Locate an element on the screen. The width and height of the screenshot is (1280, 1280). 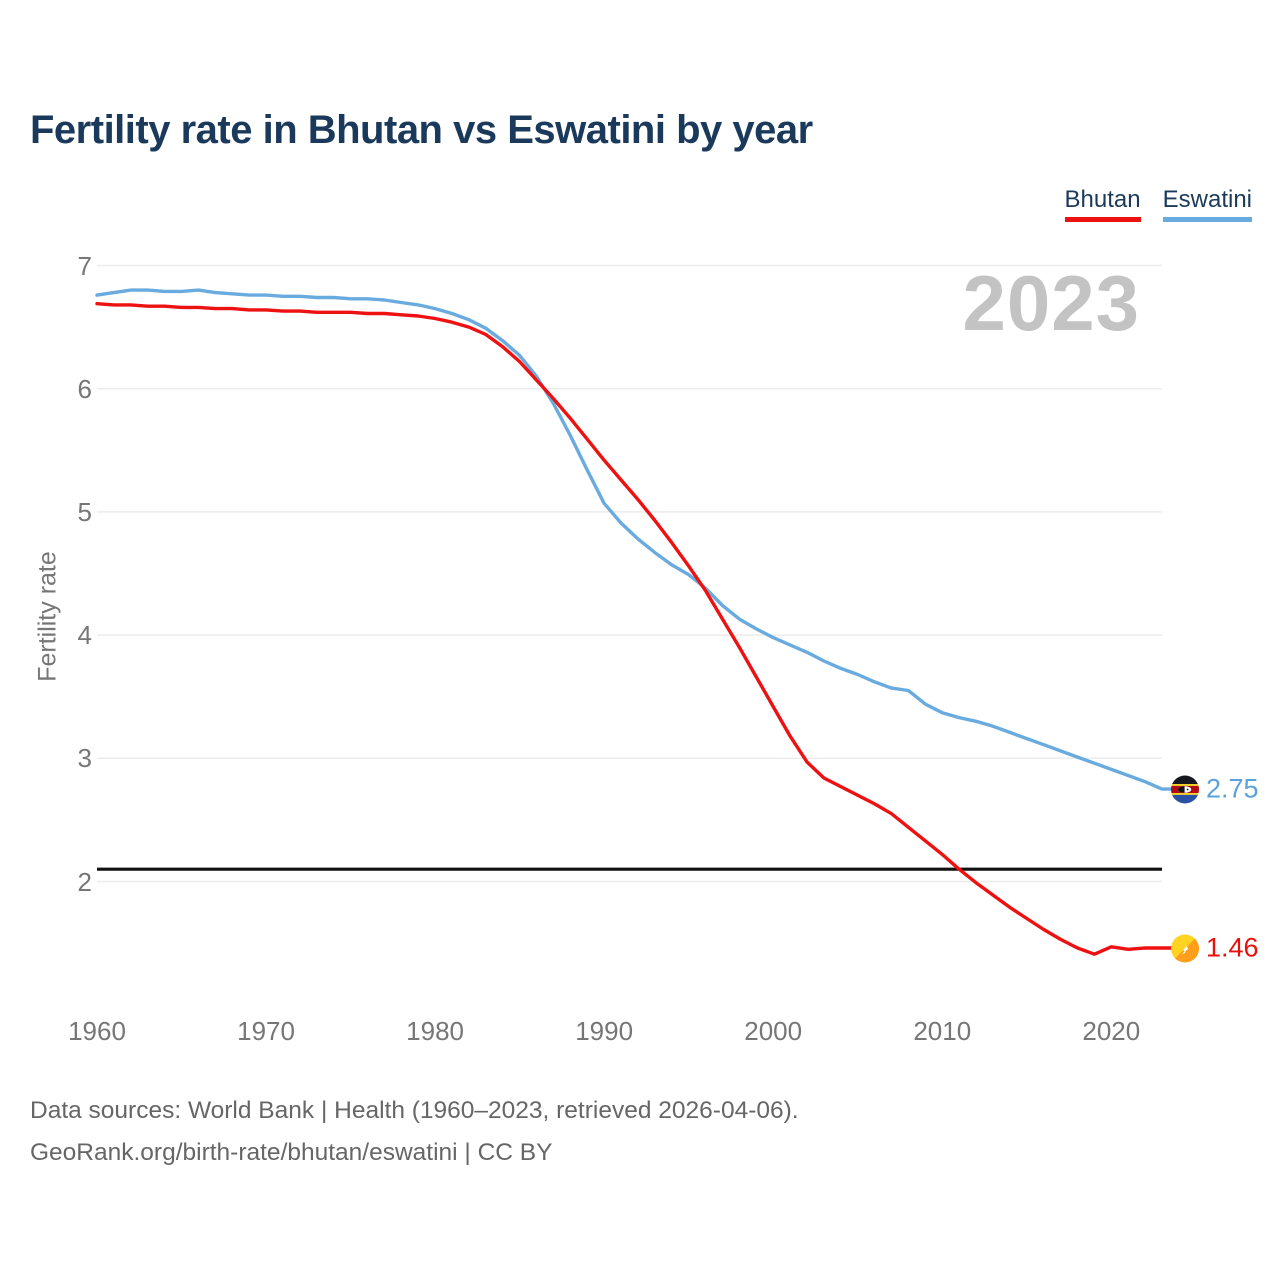
y-axis-label: Fertility rate is located at coordinates (47, 616).